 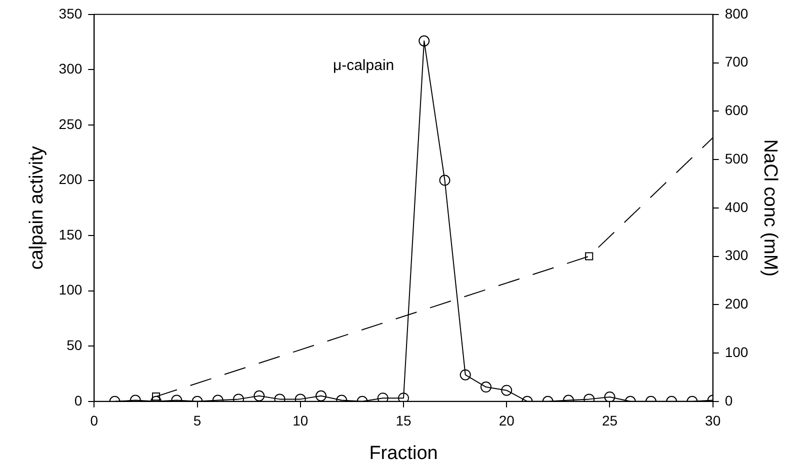 What do you see at coordinates (736, 255) in the screenshot?
I see `y2-tick-label: 300` at bounding box center [736, 255].